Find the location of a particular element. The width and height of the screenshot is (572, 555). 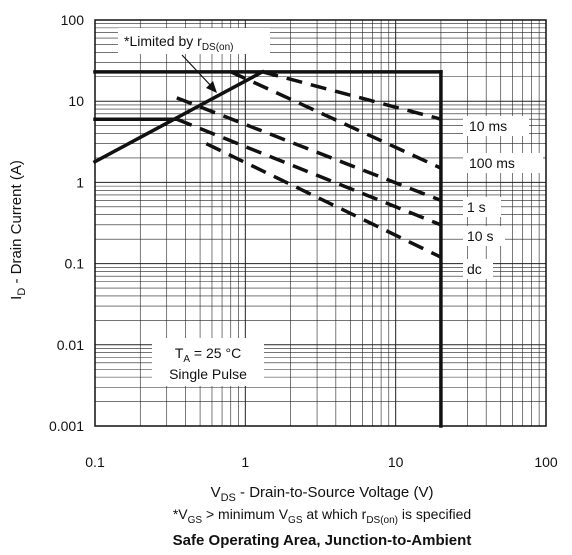

series-line-10s is located at coordinates (309, 172).